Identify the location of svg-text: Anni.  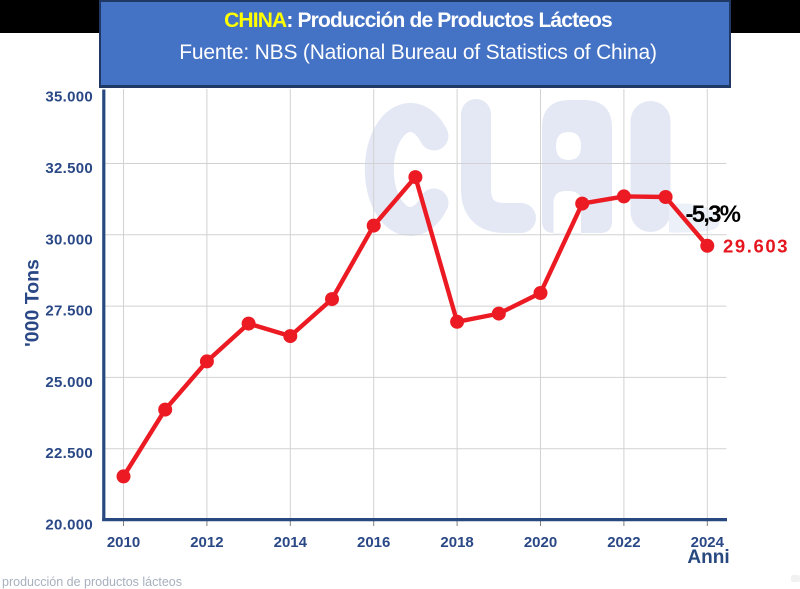
(708, 557).